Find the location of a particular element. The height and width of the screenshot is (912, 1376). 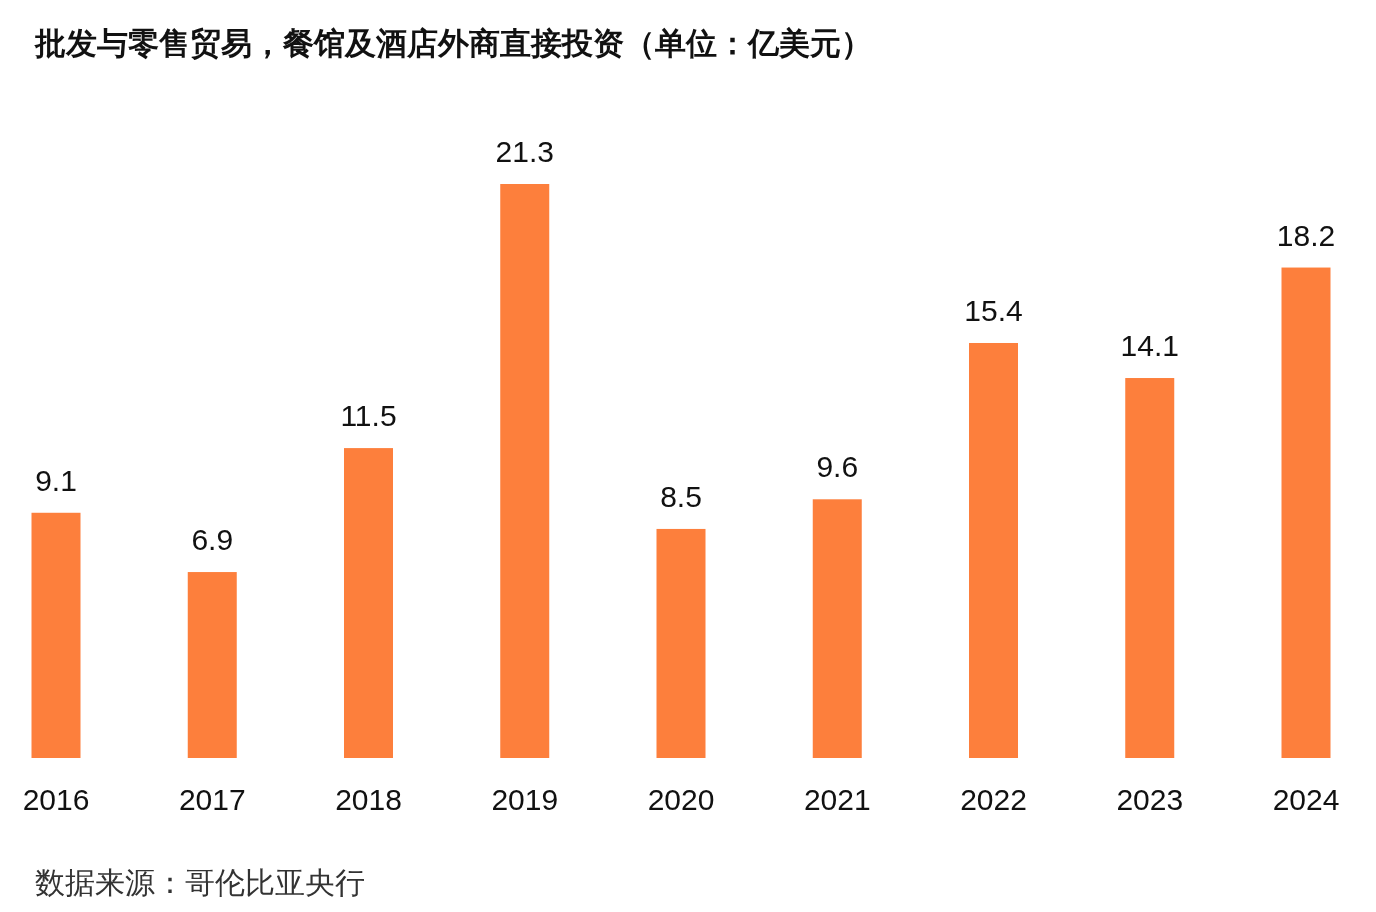

x-tick-label: 2020 is located at coordinates (681, 799).